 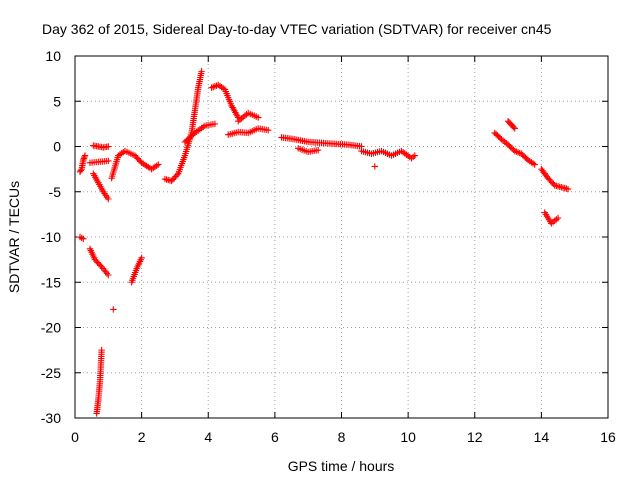 What do you see at coordinates (341, 466) in the screenshot?
I see `x-axis-label: GPS time / hours` at bounding box center [341, 466].